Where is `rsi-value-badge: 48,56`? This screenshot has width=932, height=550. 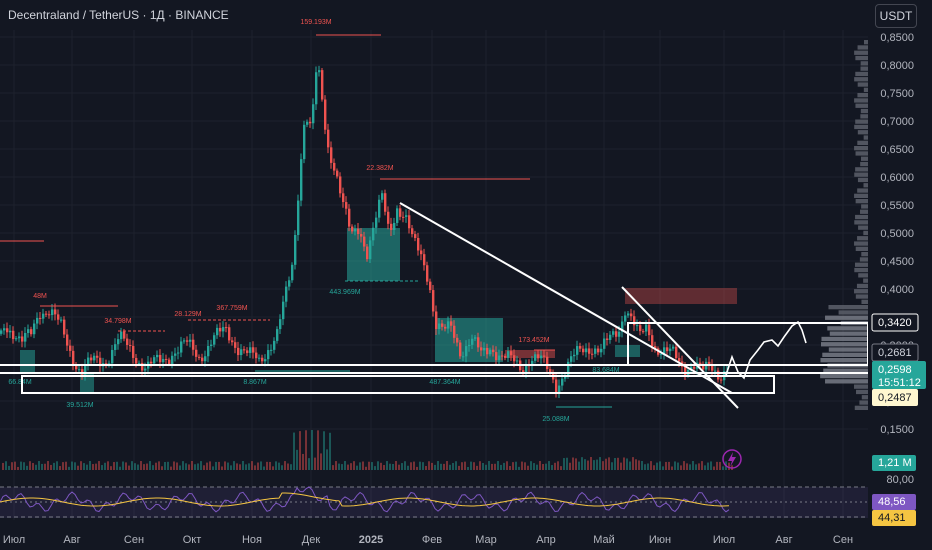 rsi-value-badge: 48,56 is located at coordinates (892, 502).